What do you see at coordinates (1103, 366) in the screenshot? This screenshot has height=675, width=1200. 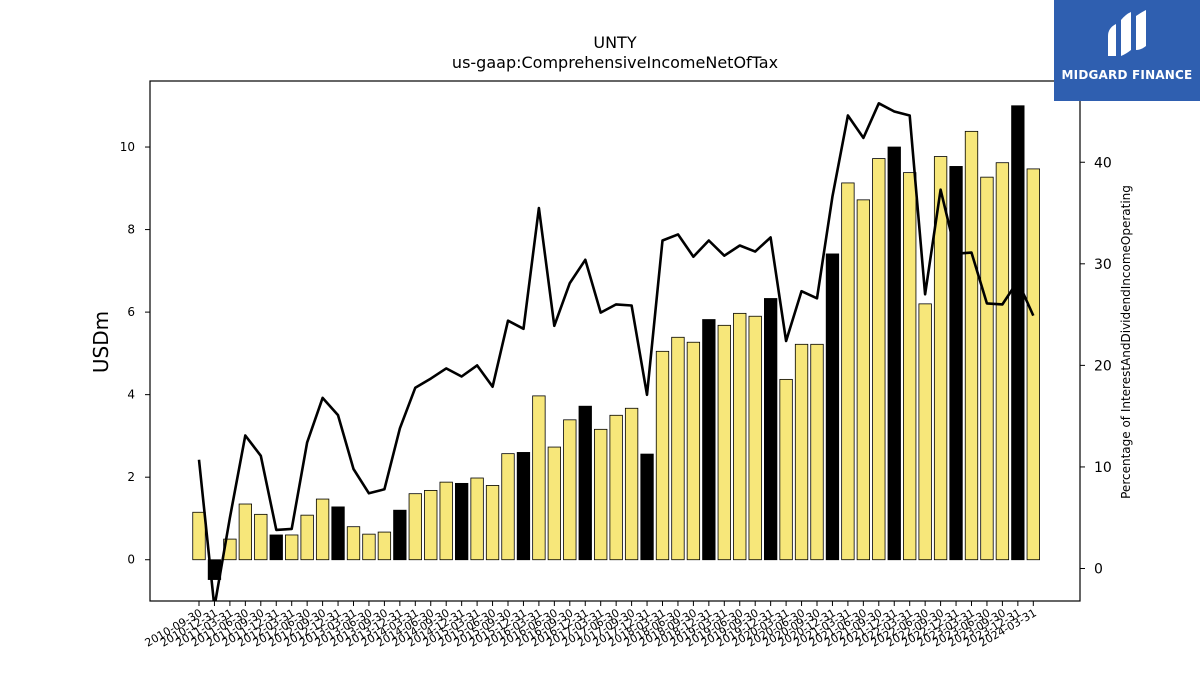 I see `y2-tick-label-20: 20` at bounding box center [1103, 366].